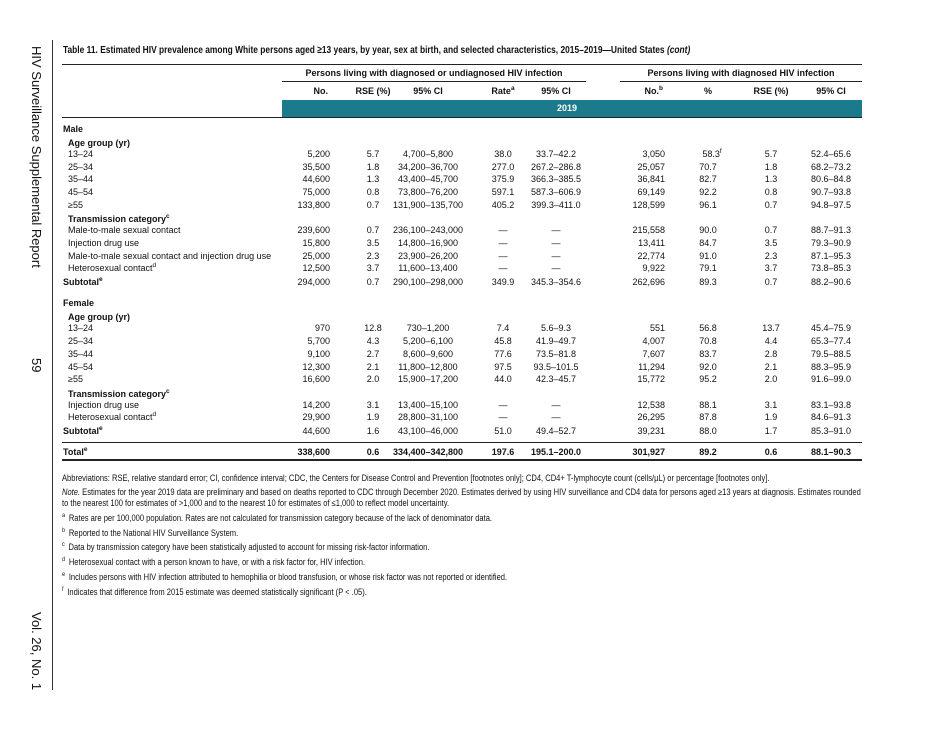 The height and width of the screenshot is (733, 950). I want to click on cell-text: 88.1–90.3, so click(831, 452).